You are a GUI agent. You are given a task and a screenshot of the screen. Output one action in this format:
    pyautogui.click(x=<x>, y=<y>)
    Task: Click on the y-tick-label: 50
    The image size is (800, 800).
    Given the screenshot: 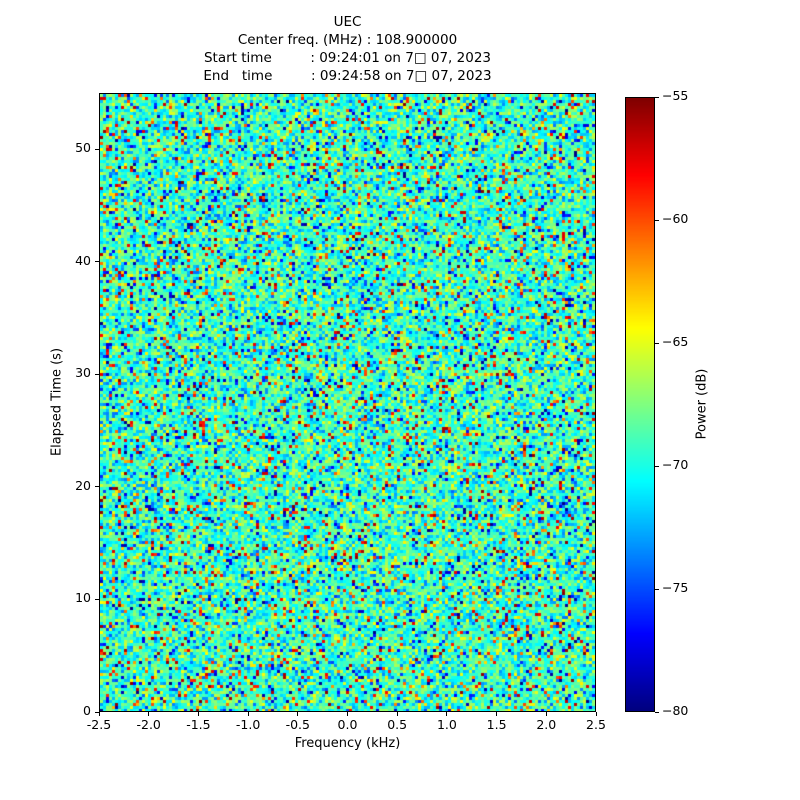 What is the action you would take?
    pyautogui.click(x=83, y=148)
    